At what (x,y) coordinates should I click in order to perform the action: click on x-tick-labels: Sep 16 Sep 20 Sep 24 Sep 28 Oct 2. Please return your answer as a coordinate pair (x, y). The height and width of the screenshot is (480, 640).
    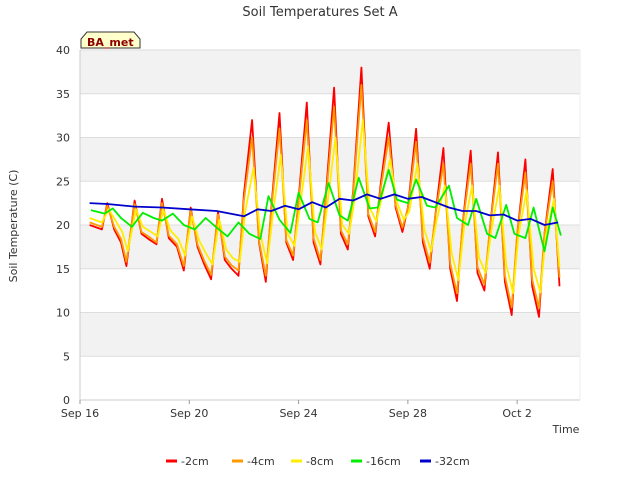
    Looking at the image, I should click on (296, 410).